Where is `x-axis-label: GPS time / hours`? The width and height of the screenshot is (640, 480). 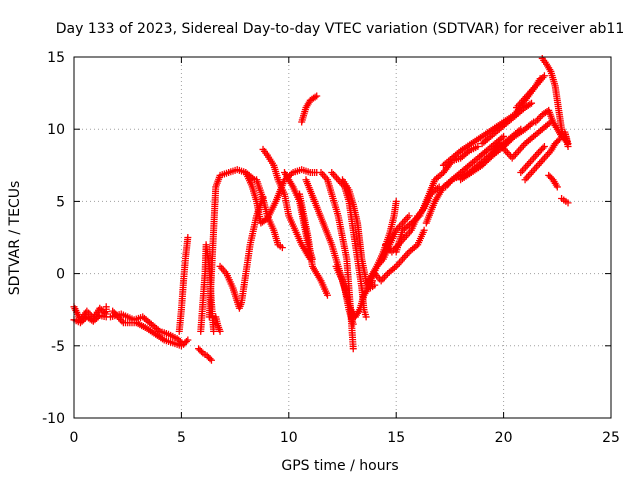
x-axis-label: GPS time / hours is located at coordinates (339, 466).